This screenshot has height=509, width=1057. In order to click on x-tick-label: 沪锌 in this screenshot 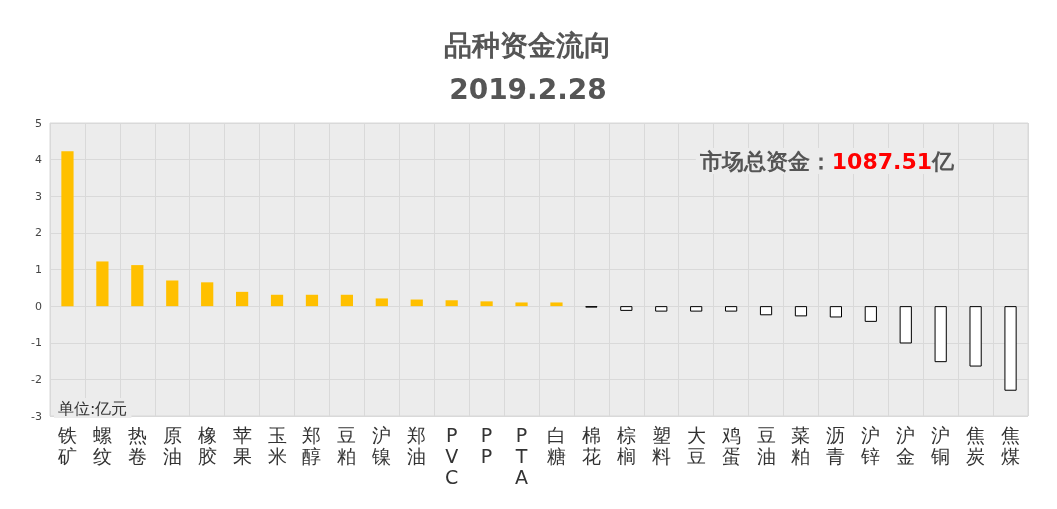, I will do `click(870, 445)`.